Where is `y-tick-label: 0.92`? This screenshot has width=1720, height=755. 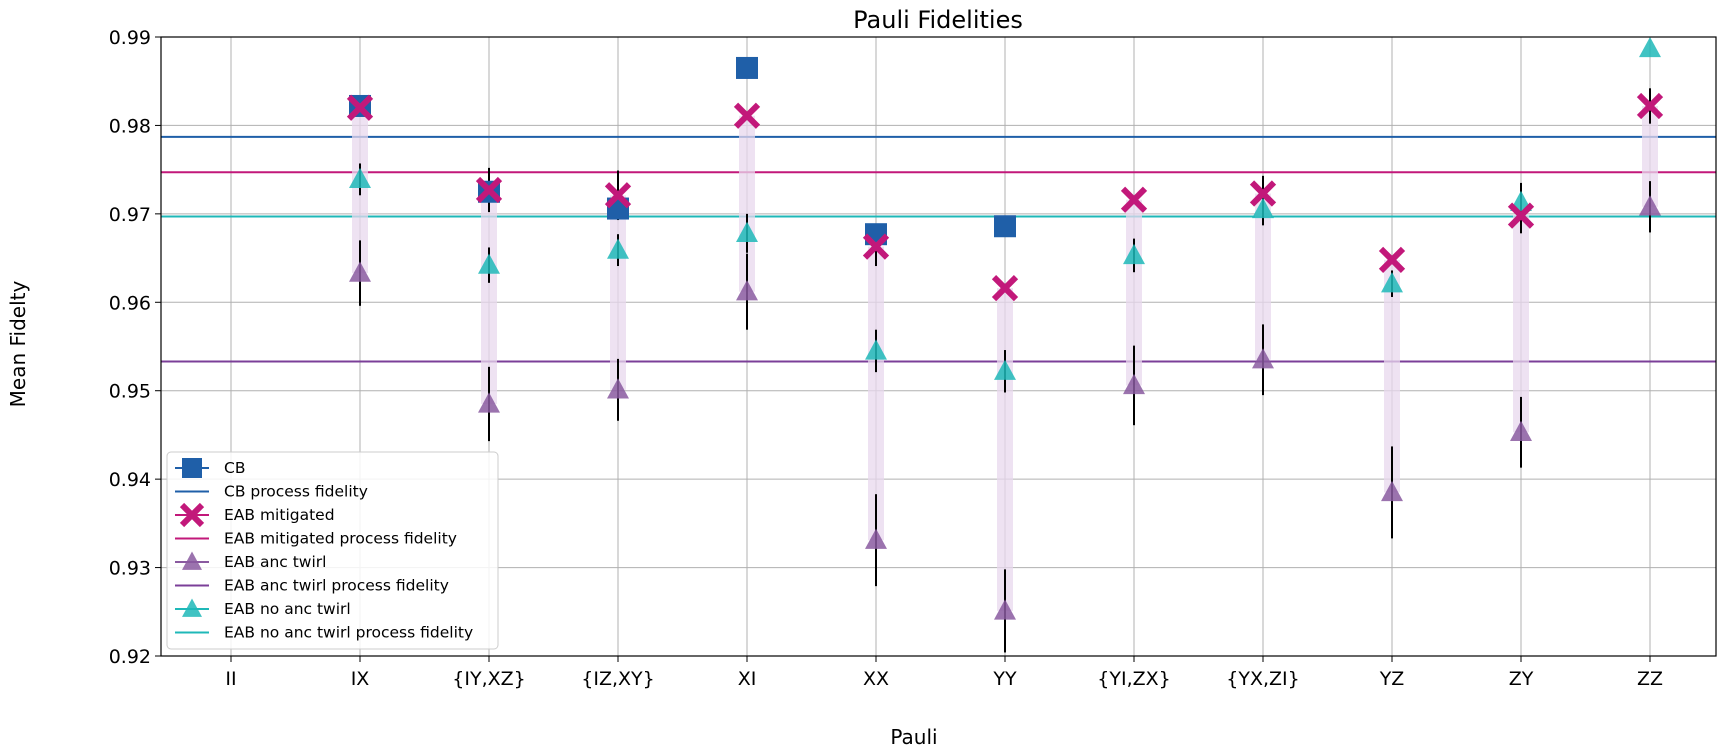 y-tick-label: 0.92 is located at coordinates (130, 657).